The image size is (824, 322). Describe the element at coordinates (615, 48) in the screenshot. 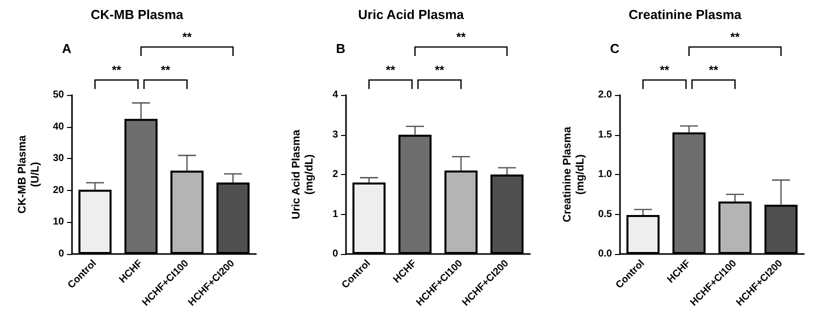

I see `text: C` at that location.